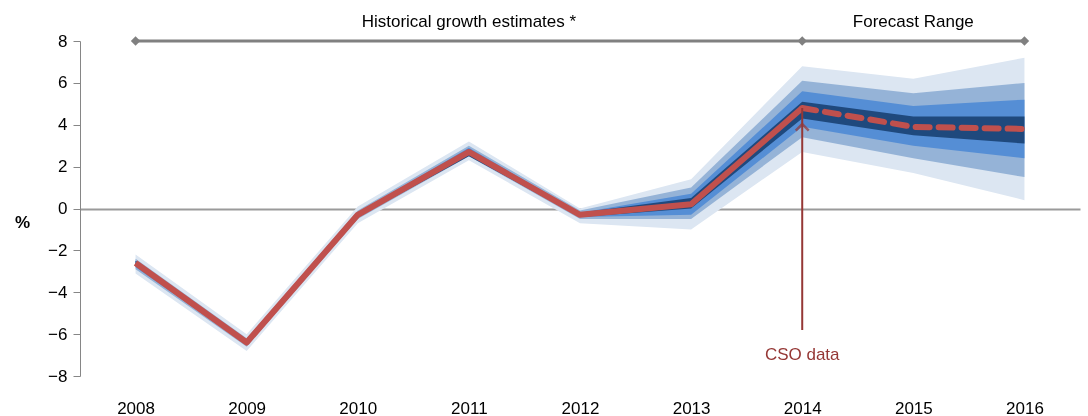  What do you see at coordinates (913, 407) in the screenshot?
I see `x-tick-label: 2015` at bounding box center [913, 407].